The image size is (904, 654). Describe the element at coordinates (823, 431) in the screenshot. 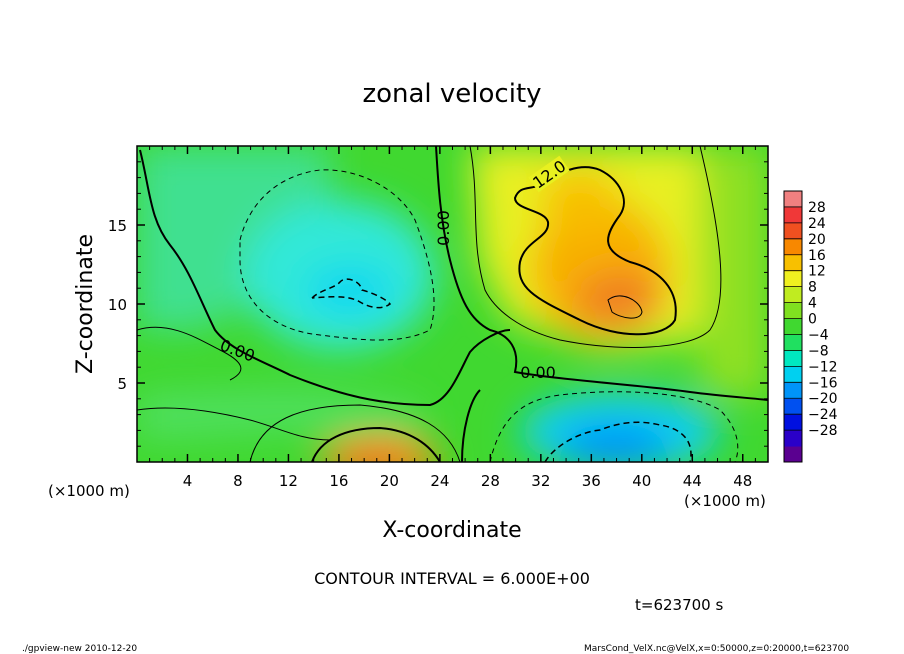

I see `colorbar-label: −28` at that location.